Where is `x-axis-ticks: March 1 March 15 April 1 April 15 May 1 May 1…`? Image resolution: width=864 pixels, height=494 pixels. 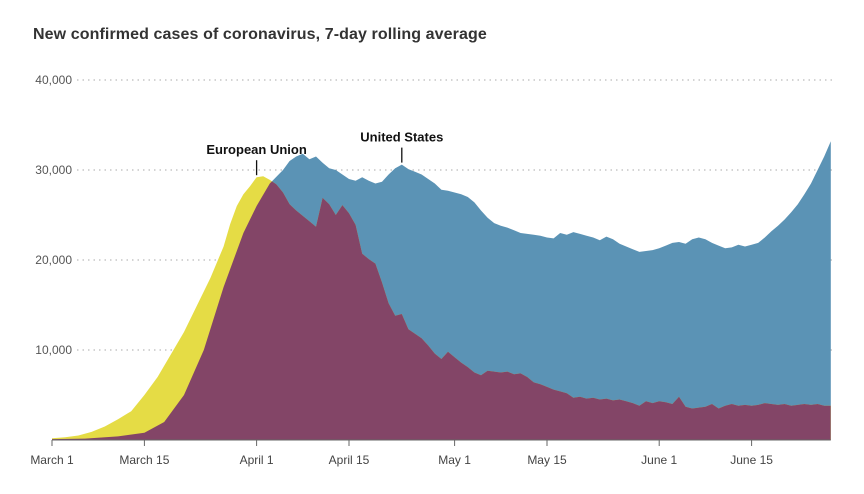
x-axis-ticks: March 1 March 15 April 1 April 15 May 1 May 1… is located at coordinates (401, 453).